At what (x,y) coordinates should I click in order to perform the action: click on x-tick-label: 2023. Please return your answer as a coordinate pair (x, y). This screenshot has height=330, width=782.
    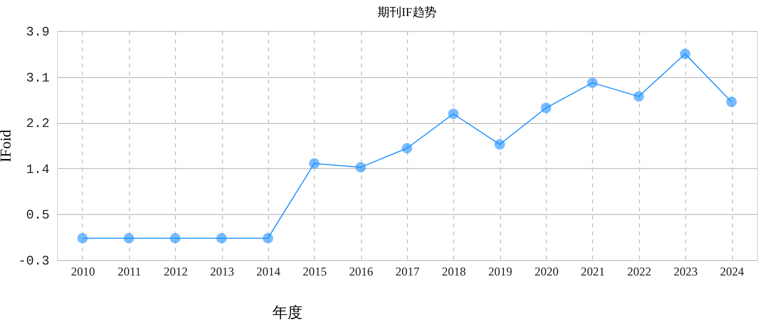
    Looking at the image, I should click on (686, 271).